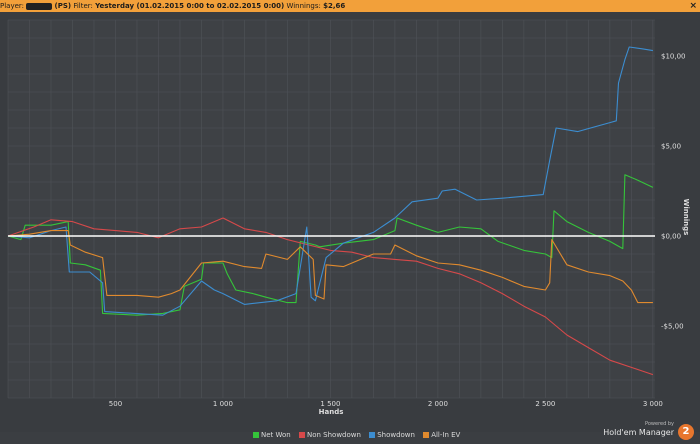 The height and width of the screenshot is (444, 700). What do you see at coordinates (686, 217) in the screenshot?
I see `y-axis-label: Winnings` at bounding box center [686, 217].